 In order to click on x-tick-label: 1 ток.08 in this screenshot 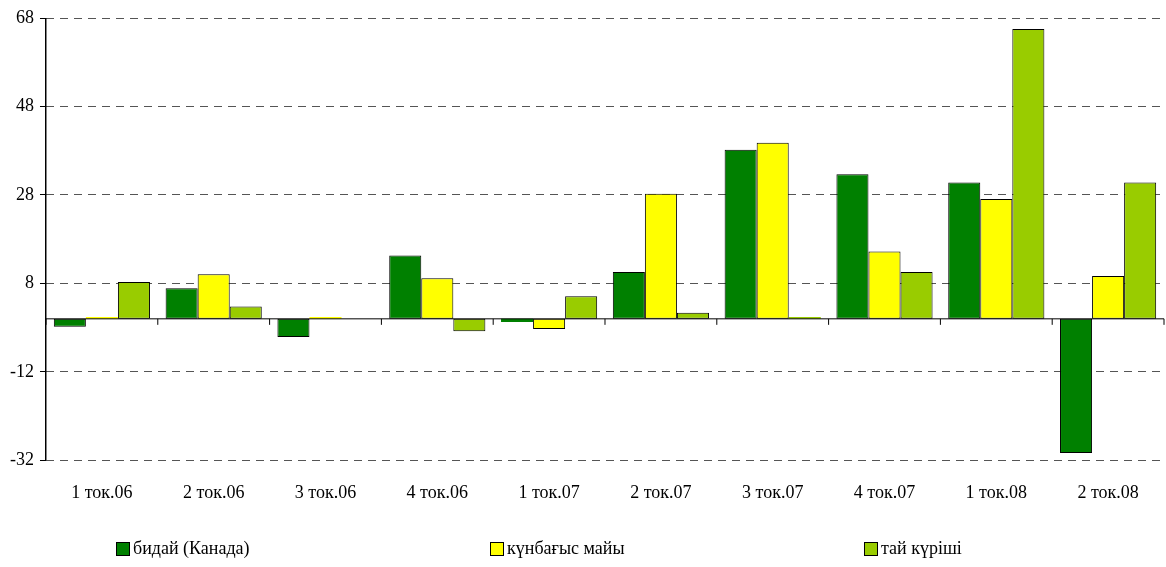, I will do `click(996, 491)`.